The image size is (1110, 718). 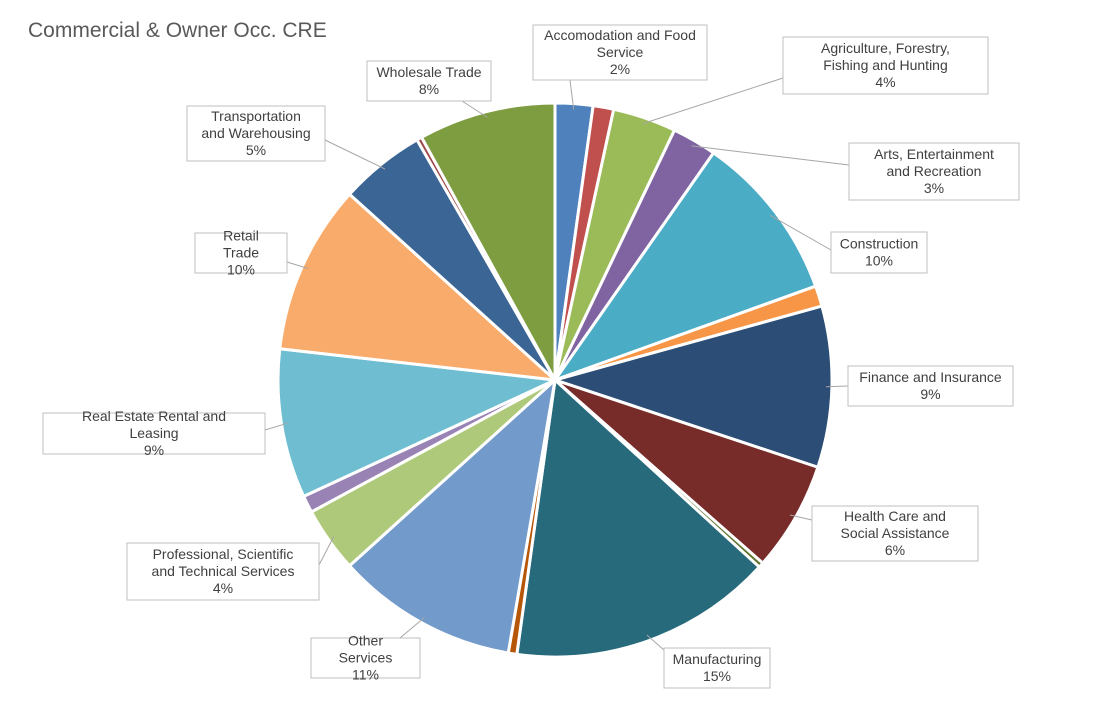 I want to click on leader-line-manufacturing, so click(x=655, y=642).